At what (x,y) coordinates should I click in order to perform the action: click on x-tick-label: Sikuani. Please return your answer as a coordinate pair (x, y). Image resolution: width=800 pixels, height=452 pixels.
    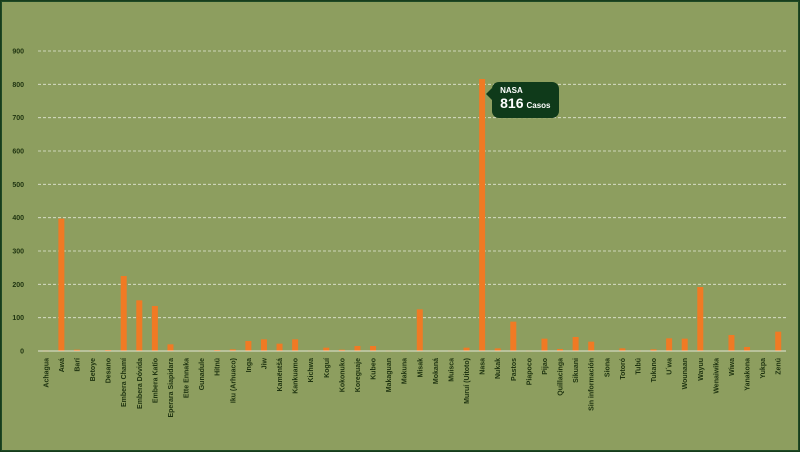
    Looking at the image, I should click on (576, 370).